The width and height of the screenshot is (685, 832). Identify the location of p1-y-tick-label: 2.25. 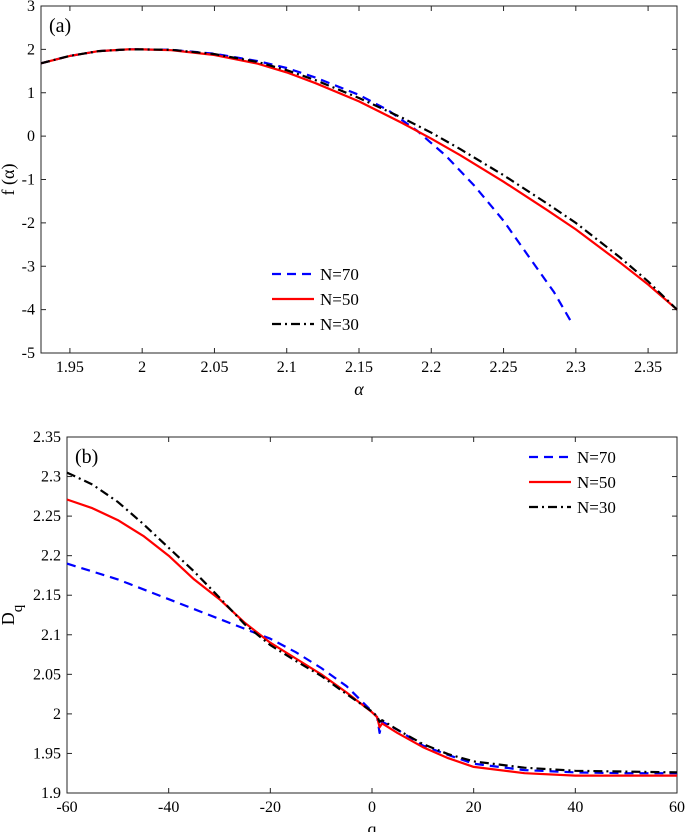
(47, 516).